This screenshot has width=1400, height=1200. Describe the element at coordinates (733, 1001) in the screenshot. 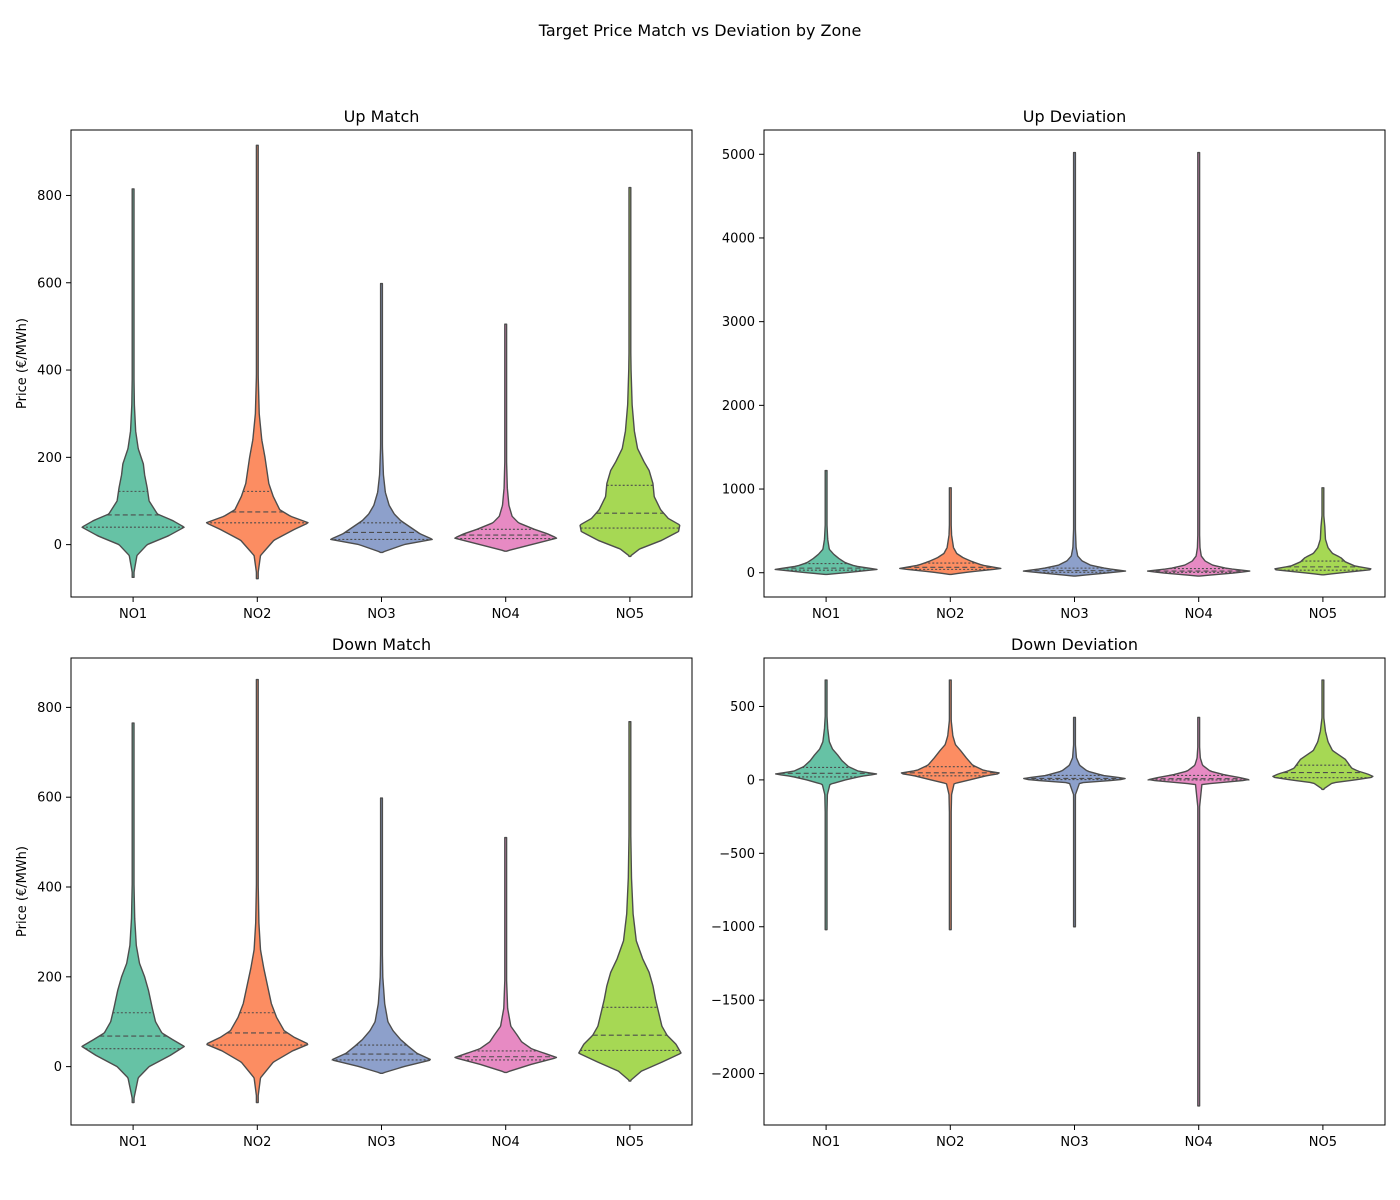

I see `y-tick-label: −1500` at that location.